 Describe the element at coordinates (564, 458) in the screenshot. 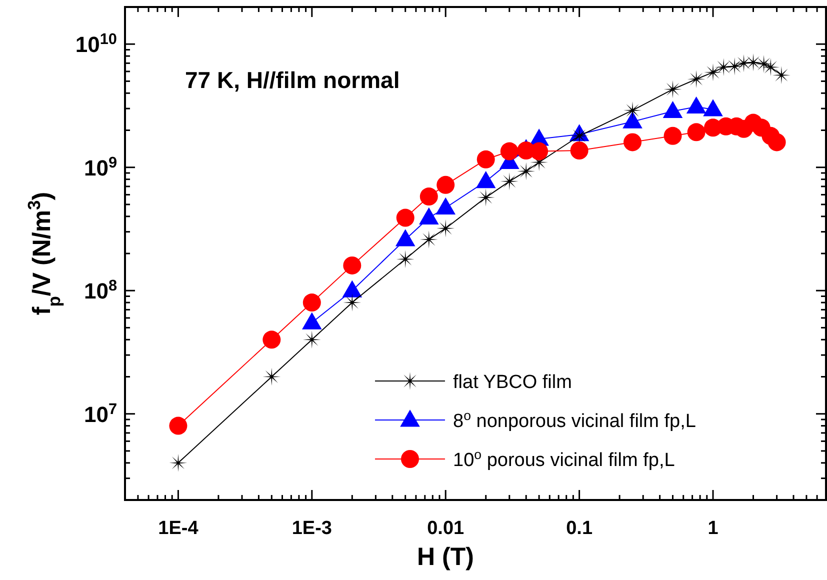

I see `legend-label: 10$^{o}$ porous vicinal film fp,L` at that location.